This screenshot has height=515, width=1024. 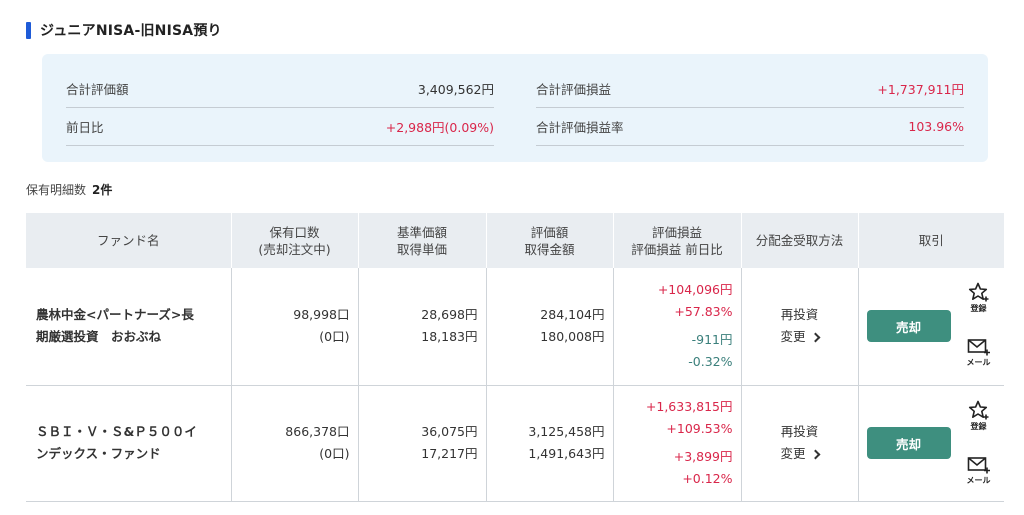 I want to click on header-dist: 分配金受取方法, so click(x=800, y=240).